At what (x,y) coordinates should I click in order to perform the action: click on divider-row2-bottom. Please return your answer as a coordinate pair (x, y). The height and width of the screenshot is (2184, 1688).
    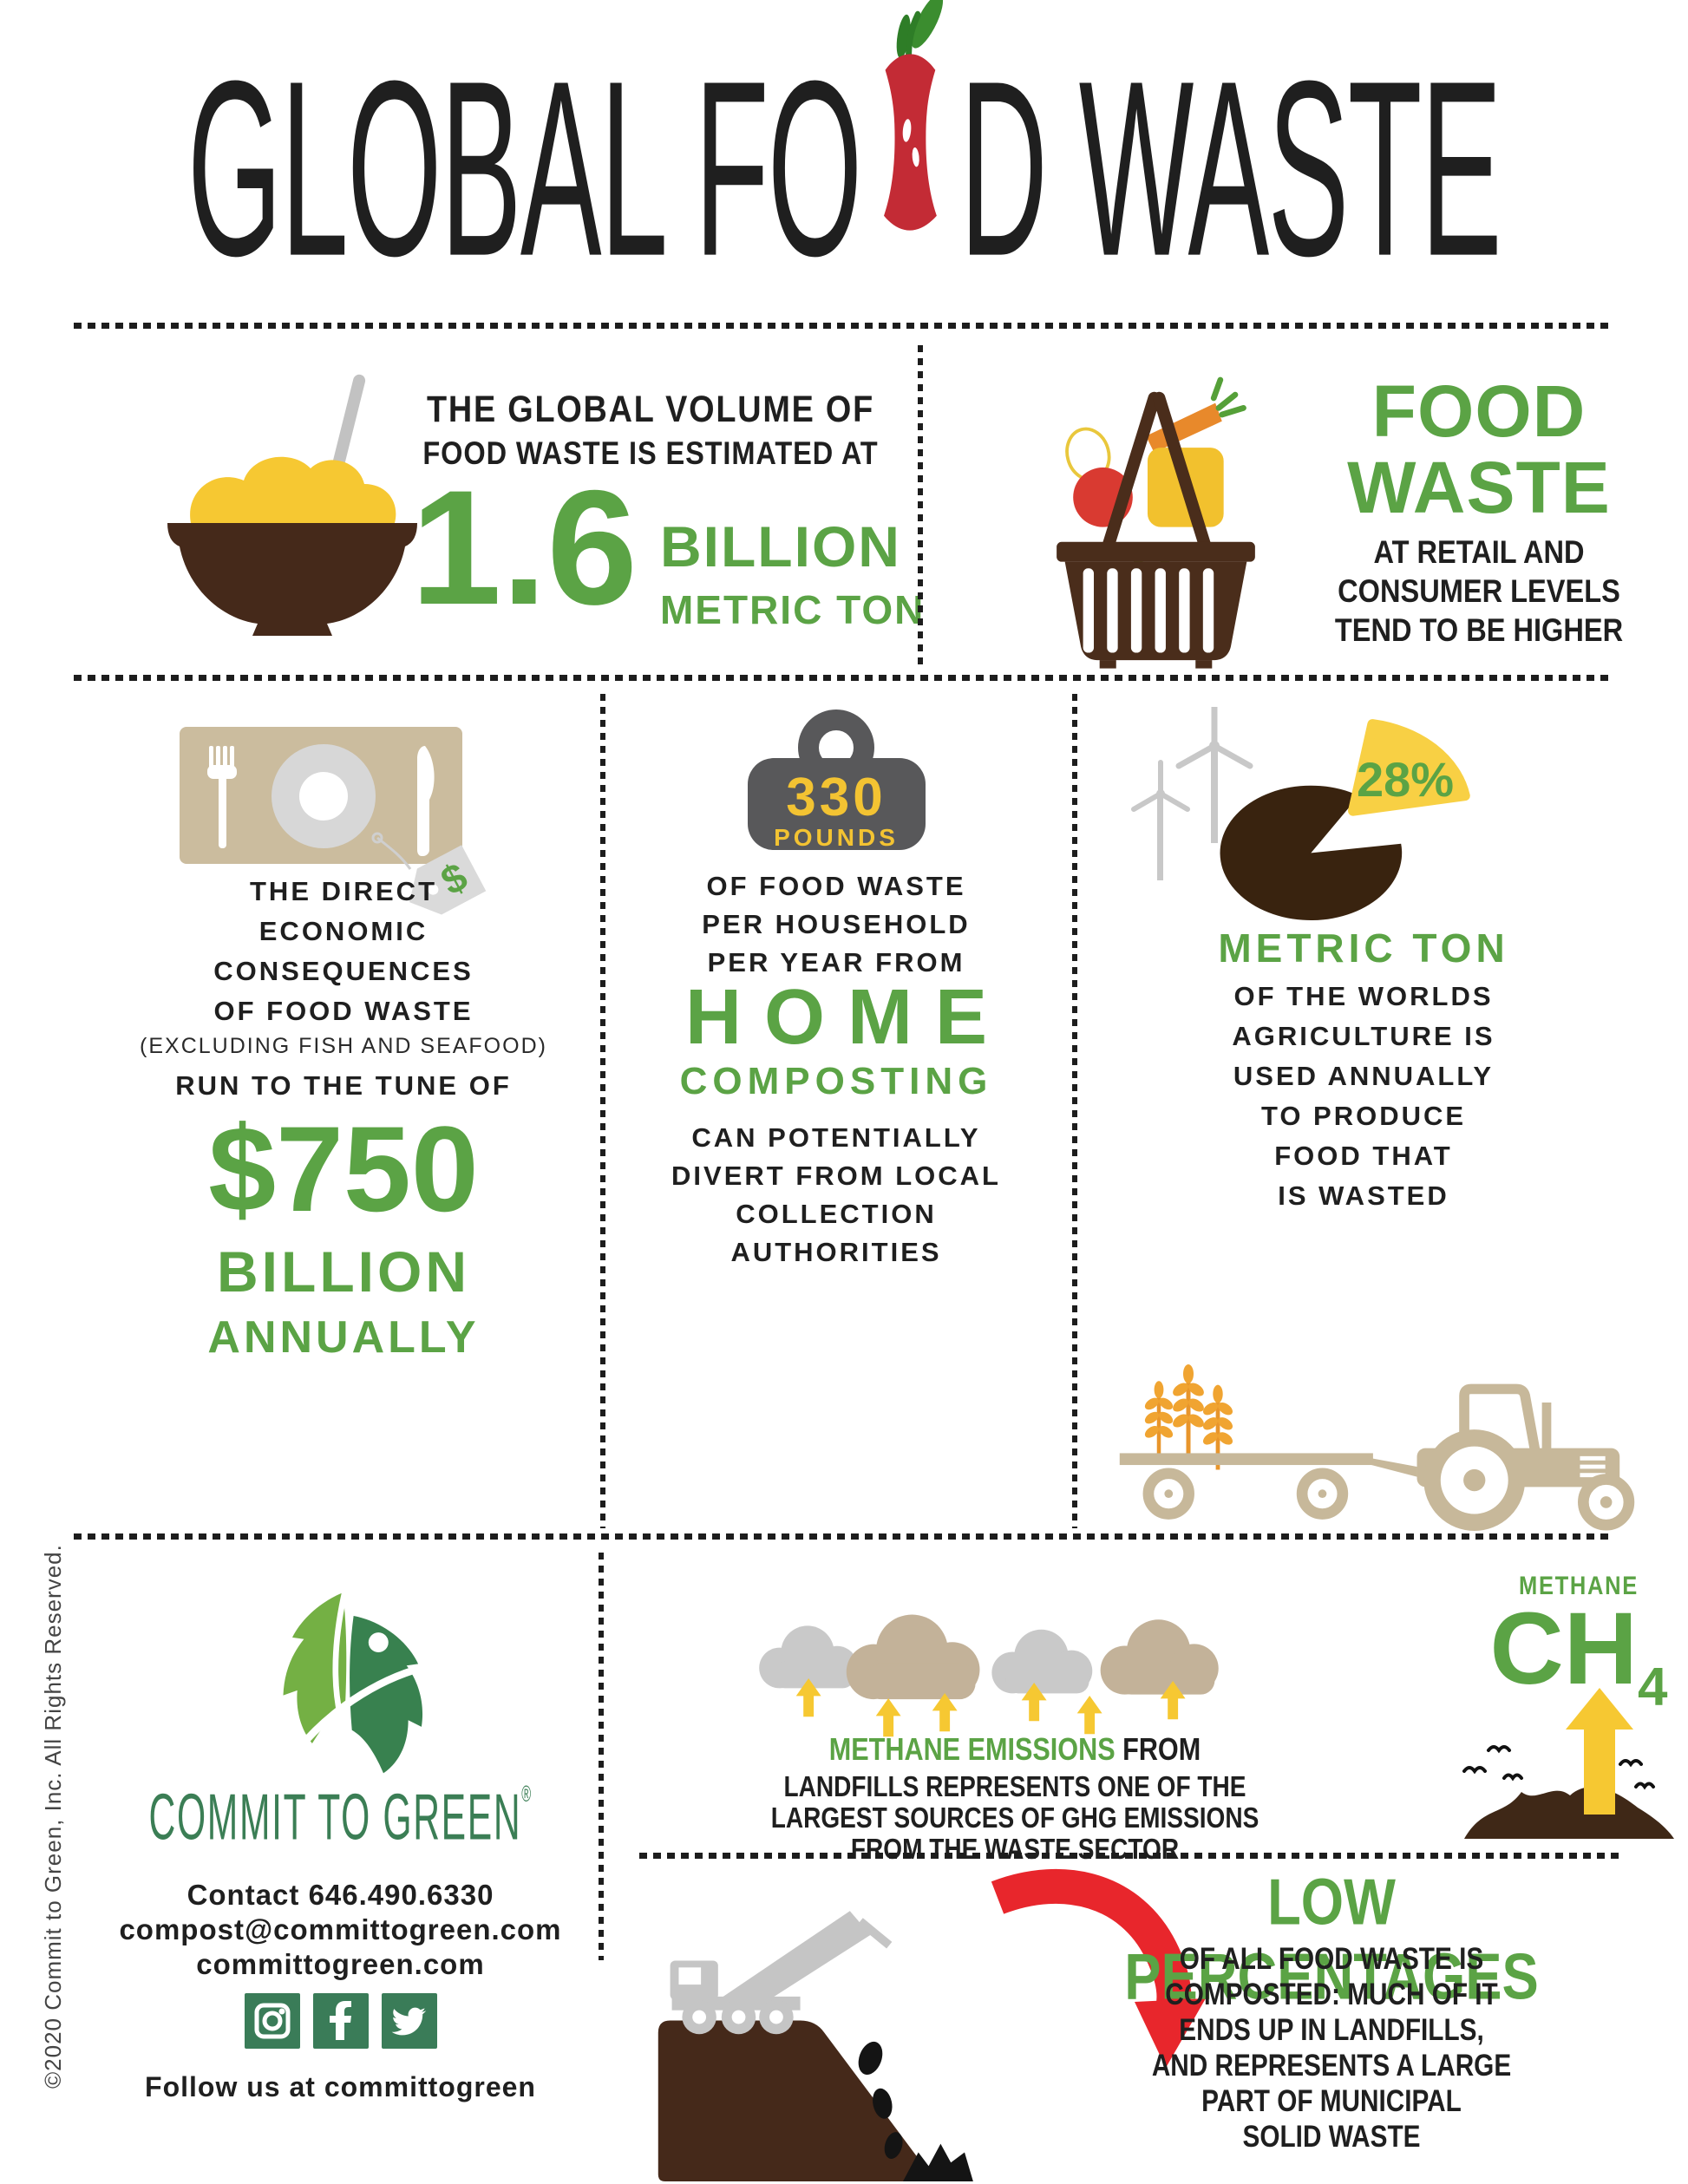
    Looking at the image, I should click on (843, 1536).